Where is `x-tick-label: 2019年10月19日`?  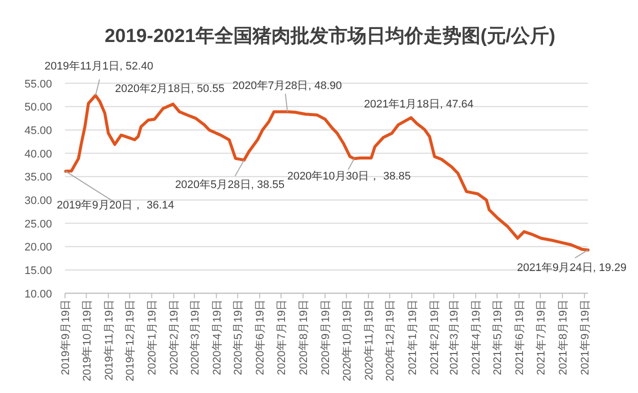 x-tick-label: 2019年10月19日 is located at coordinates (87, 340).